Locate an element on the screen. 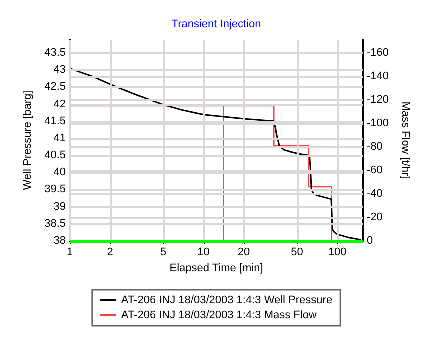 This screenshot has width=433, height=342. legend-label: AT-206 INJ 18/03/2003 1:4:3 Mass Flow is located at coordinates (219, 316).